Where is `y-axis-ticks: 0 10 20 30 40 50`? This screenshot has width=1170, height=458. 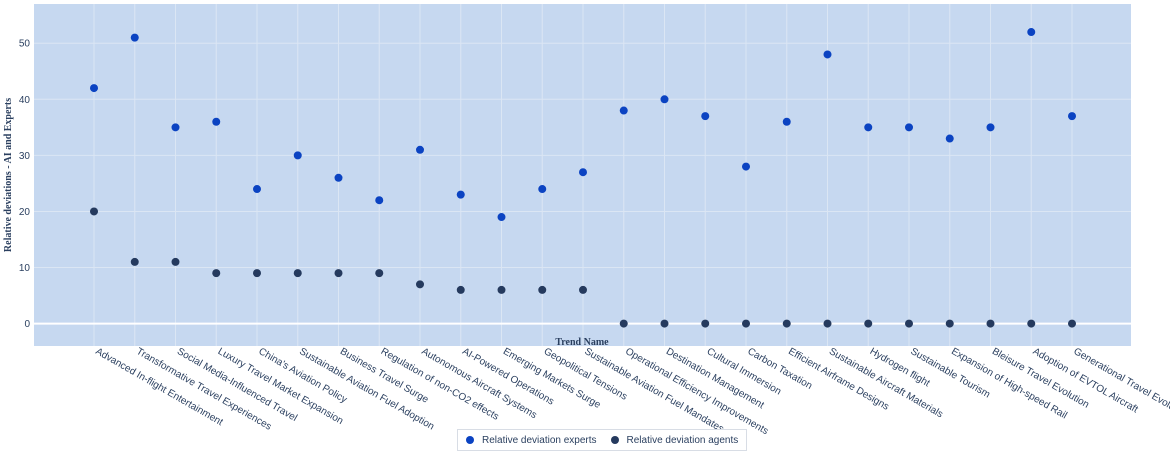 y-axis-ticks: 0 10 20 30 40 50 is located at coordinates (25, 184).